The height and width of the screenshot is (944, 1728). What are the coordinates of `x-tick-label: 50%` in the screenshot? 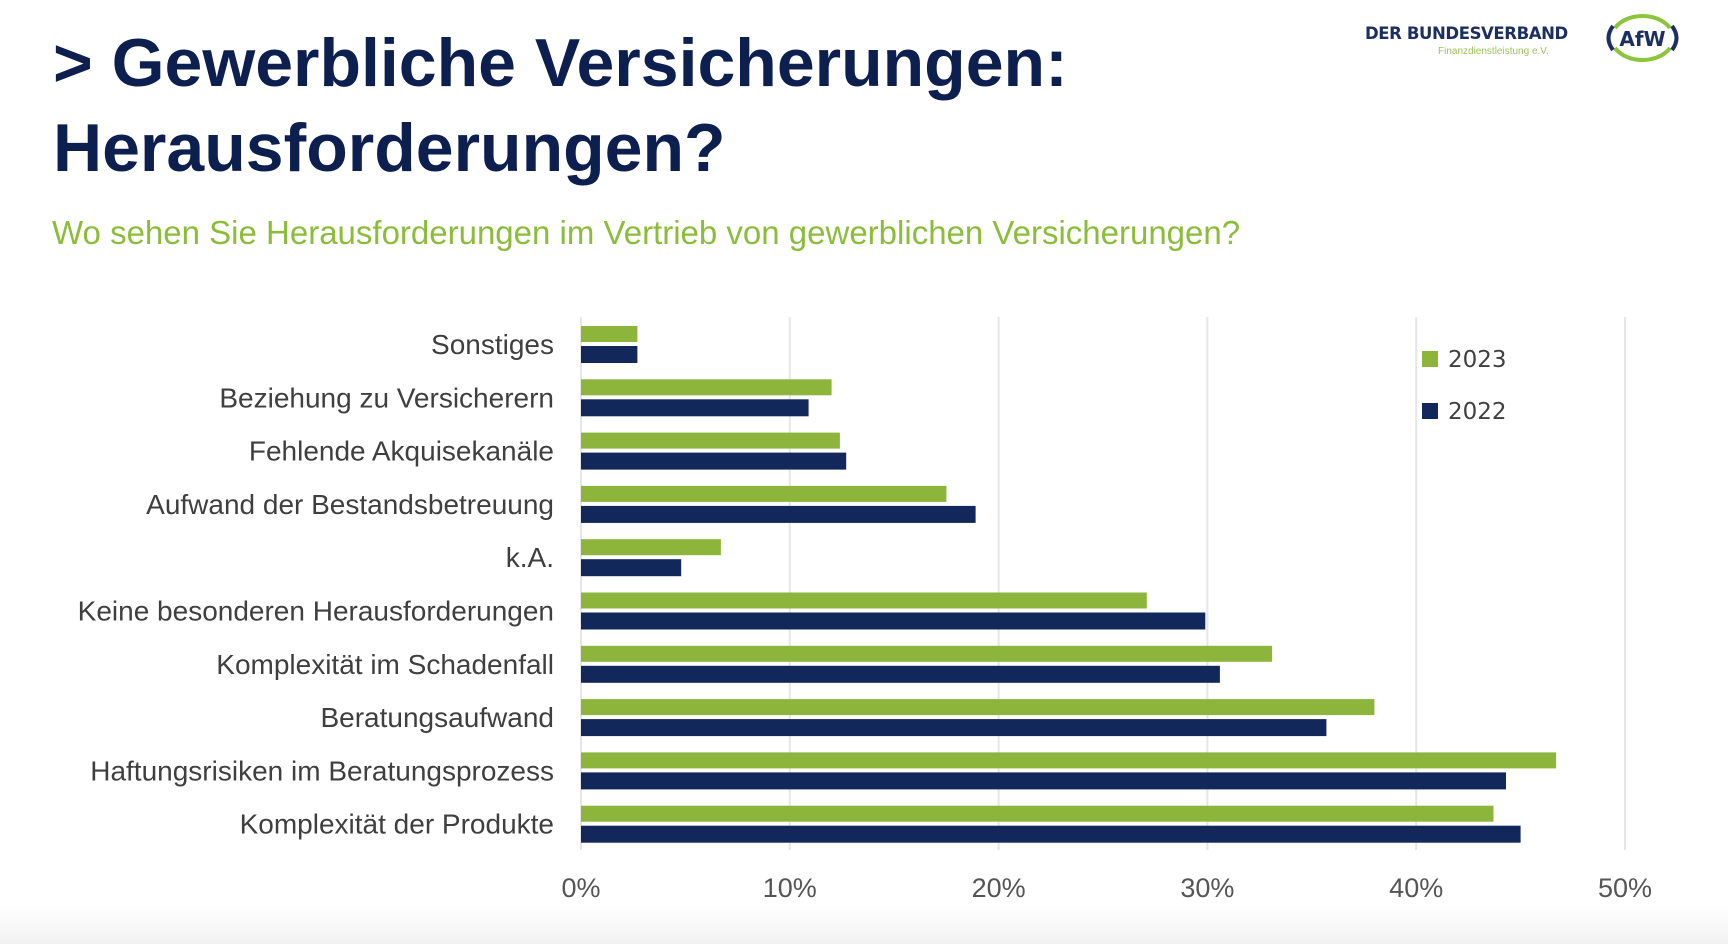 It's located at (1625, 888).